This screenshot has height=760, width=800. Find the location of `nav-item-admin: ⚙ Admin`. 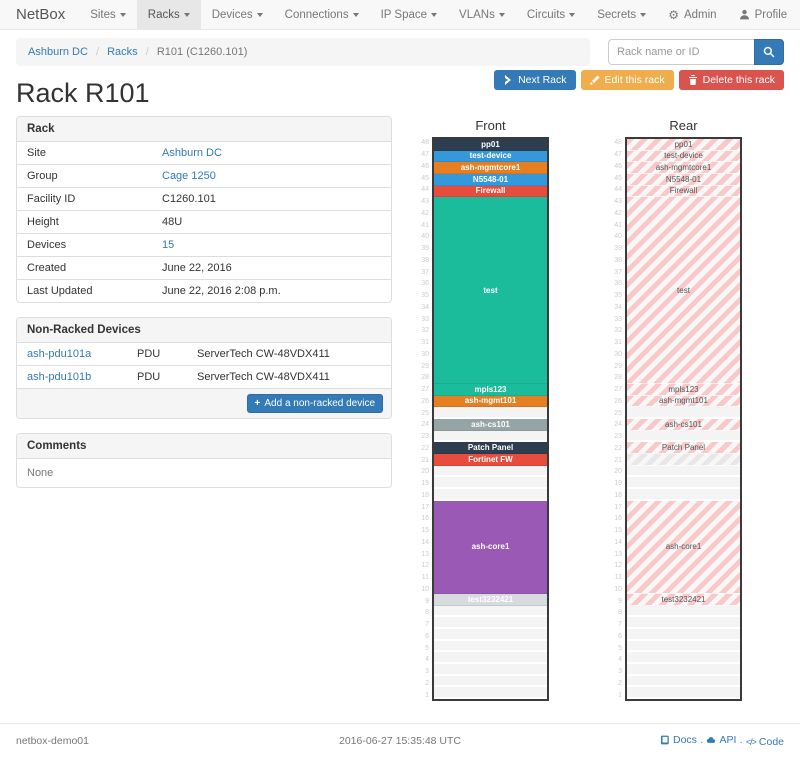

nav-item-admin: ⚙ Admin is located at coordinates (692, 14).